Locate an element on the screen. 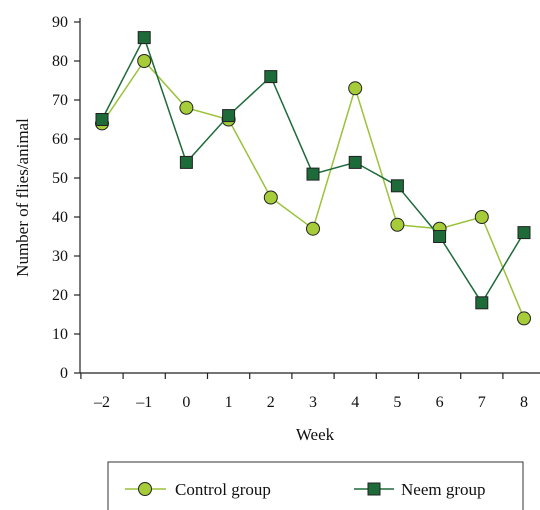 The height and width of the screenshot is (510, 540). legend: Control group Neem group is located at coordinates (315, 485).